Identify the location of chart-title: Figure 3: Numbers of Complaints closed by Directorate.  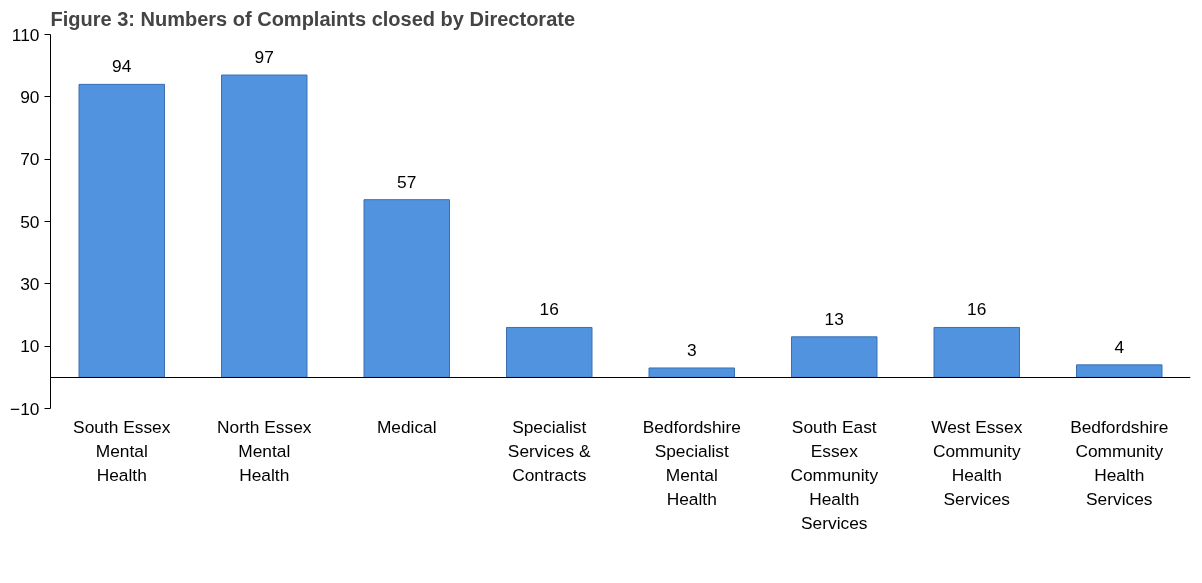
(313, 18).